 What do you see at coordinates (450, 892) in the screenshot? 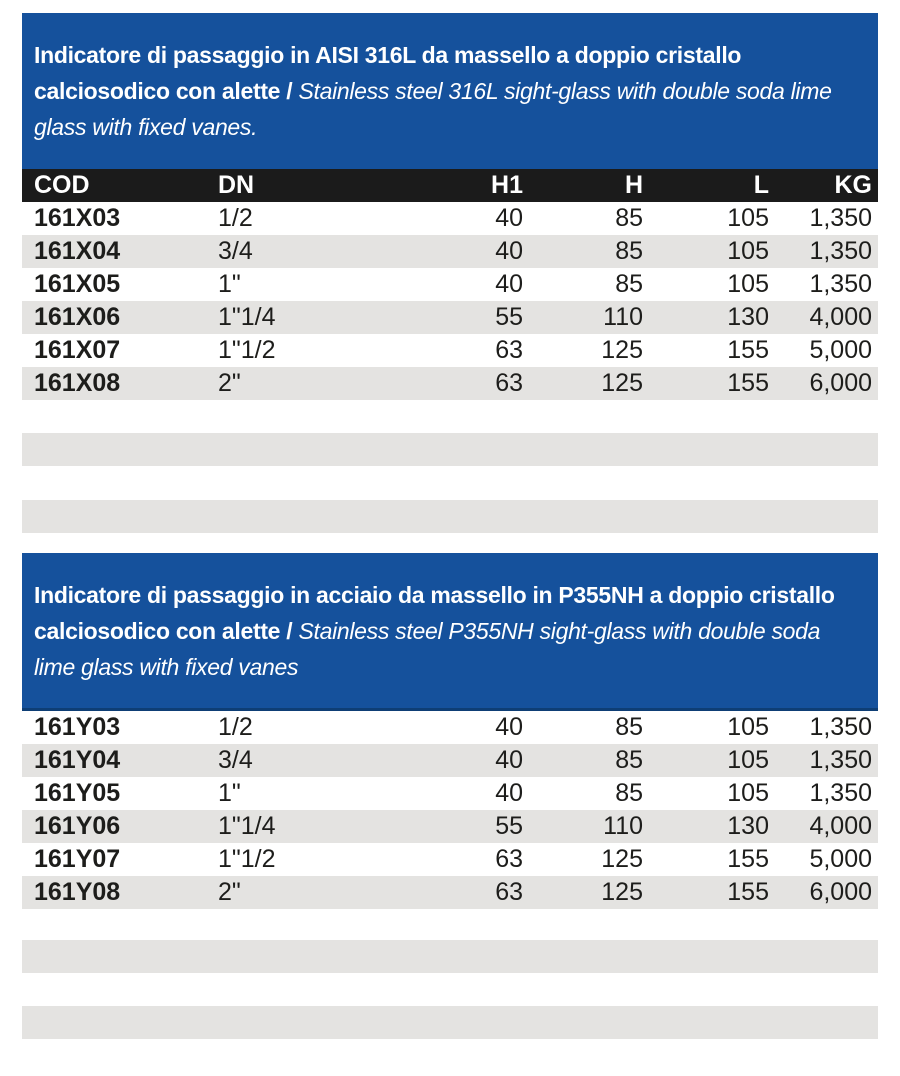
I see `table-row: 161Y08 2" 63 125 155 6,000` at bounding box center [450, 892].